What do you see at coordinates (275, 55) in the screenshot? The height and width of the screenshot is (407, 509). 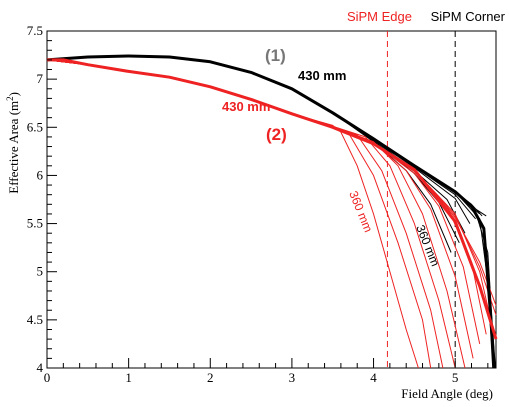 I see `annotation-label-1: (1)` at bounding box center [275, 55].